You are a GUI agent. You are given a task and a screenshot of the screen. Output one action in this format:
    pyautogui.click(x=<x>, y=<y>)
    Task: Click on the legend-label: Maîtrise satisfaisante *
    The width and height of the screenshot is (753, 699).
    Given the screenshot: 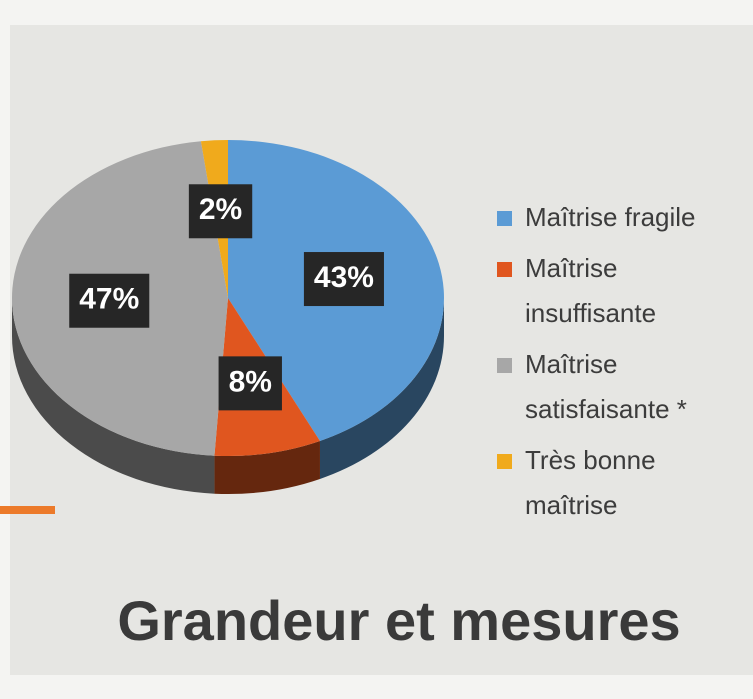 What is the action you would take?
    pyautogui.click(x=606, y=386)
    